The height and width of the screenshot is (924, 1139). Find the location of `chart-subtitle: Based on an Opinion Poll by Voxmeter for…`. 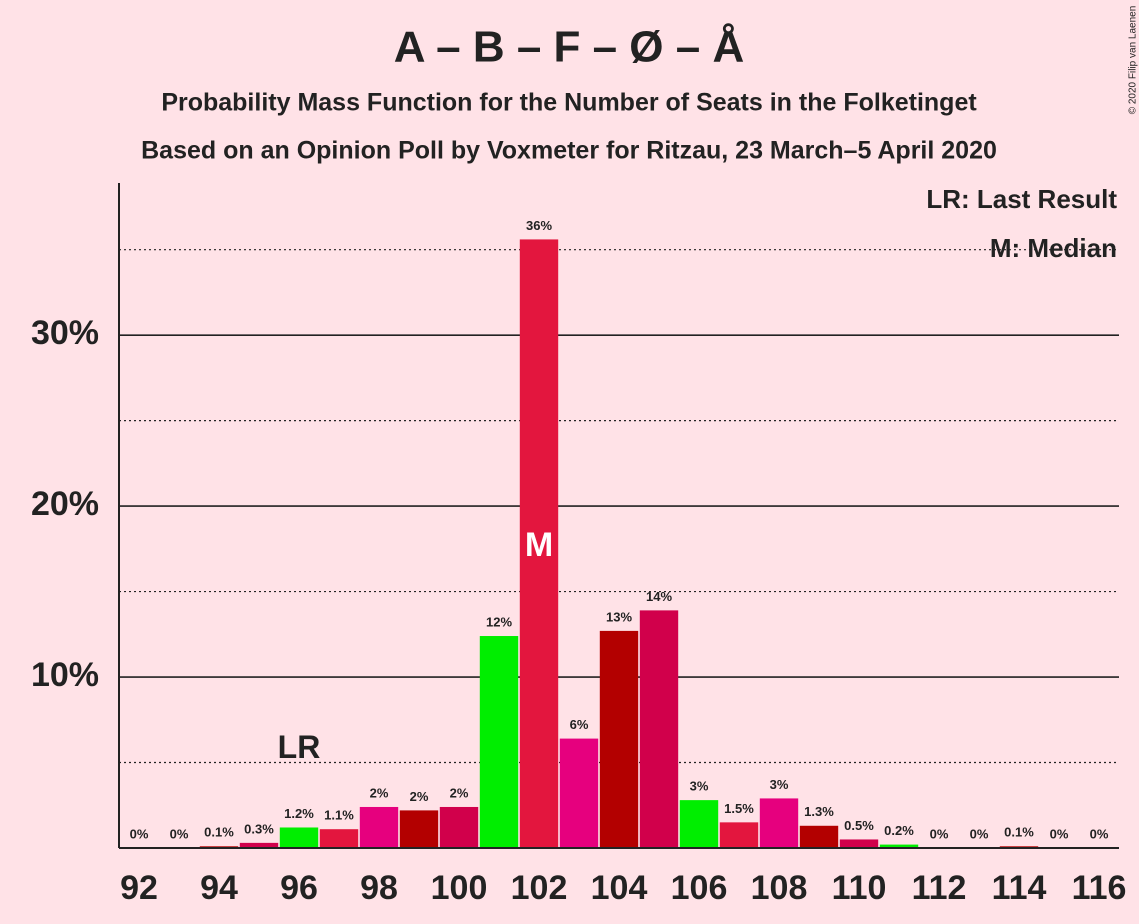

chart-subtitle: Based on an Opinion Poll by Voxmeter for… is located at coordinates (569, 151).